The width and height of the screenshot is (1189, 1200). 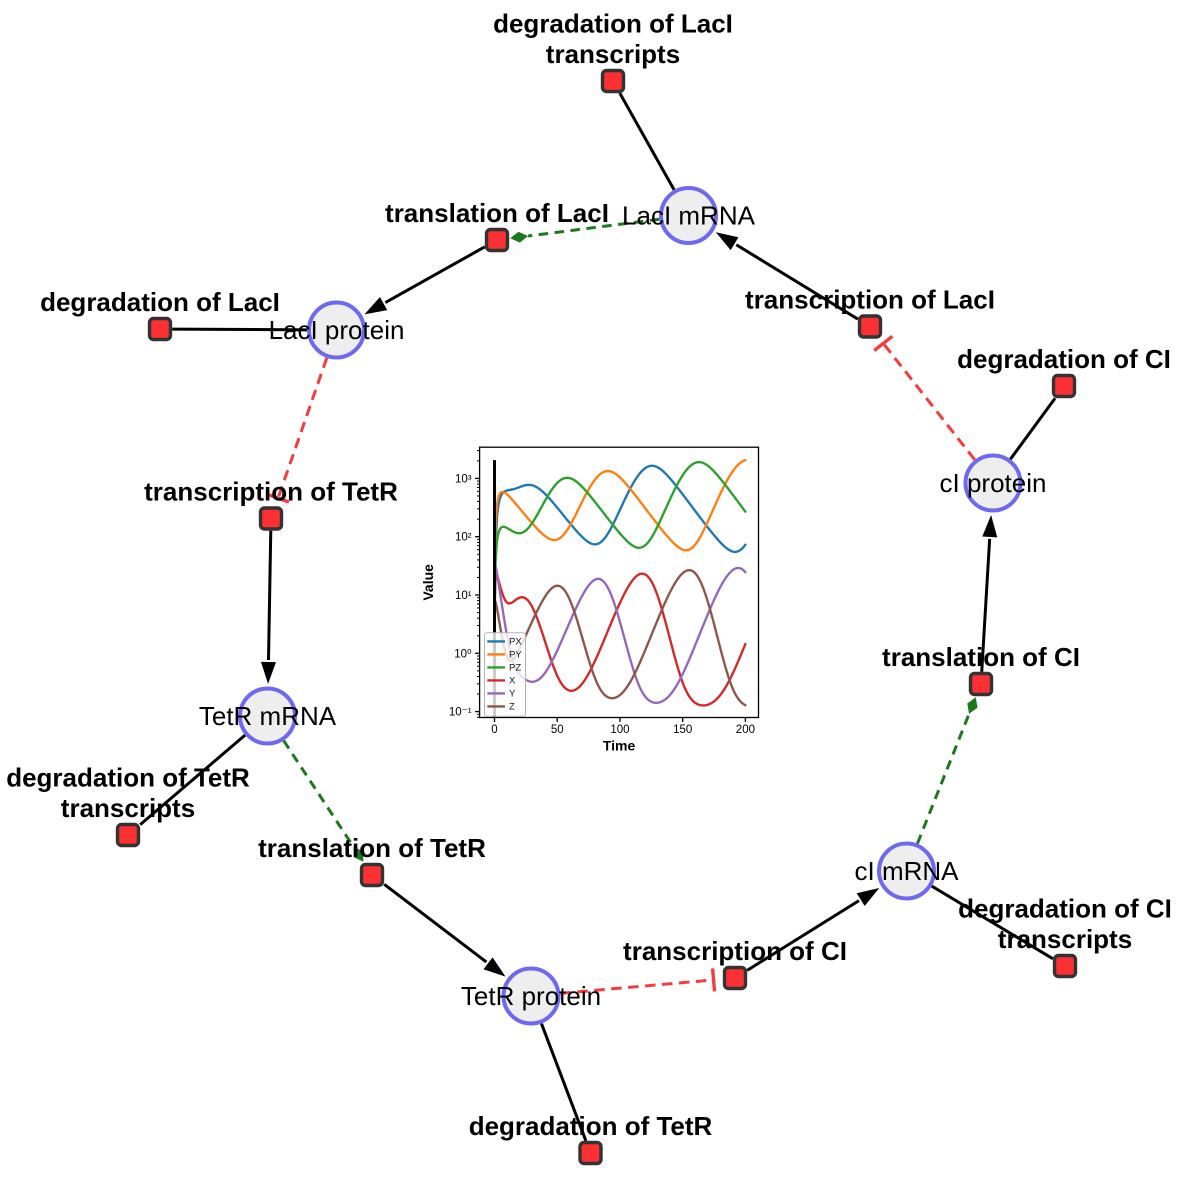 What do you see at coordinates (271, 518) in the screenshot?
I see `reaction-node-tc_TetR` at bounding box center [271, 518].